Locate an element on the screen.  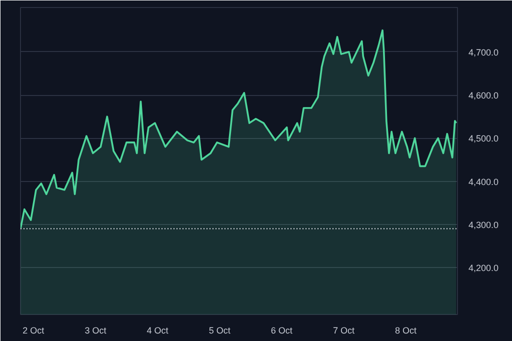
x-tick-label: 3 Oct is located at coordinates (95, 331).